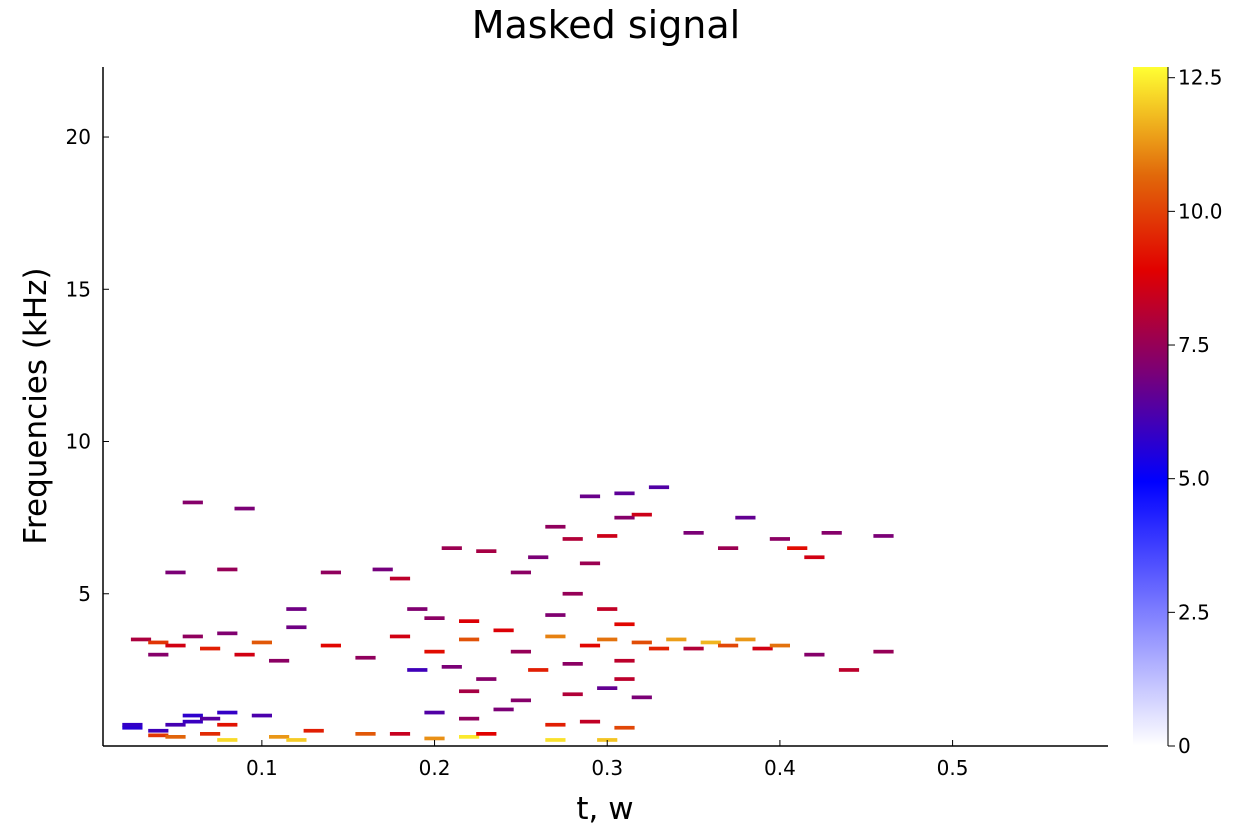  What do you see at coordinates (435, 768) in the screenshot?
I see `x-tick-label: 0.2` at bounding box center [435, 768].